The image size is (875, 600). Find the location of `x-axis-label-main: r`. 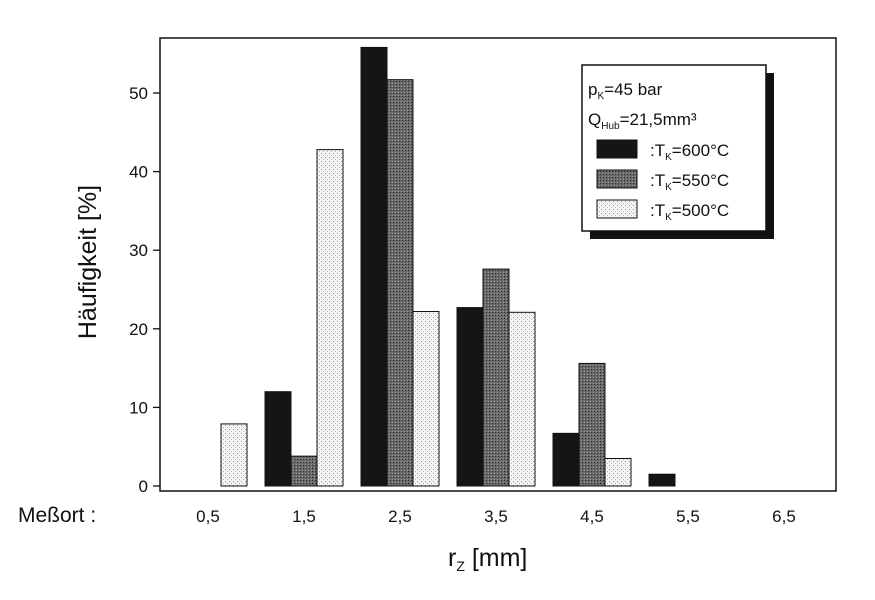

x-axis-label-main: r is located at coordinates (452, 558).